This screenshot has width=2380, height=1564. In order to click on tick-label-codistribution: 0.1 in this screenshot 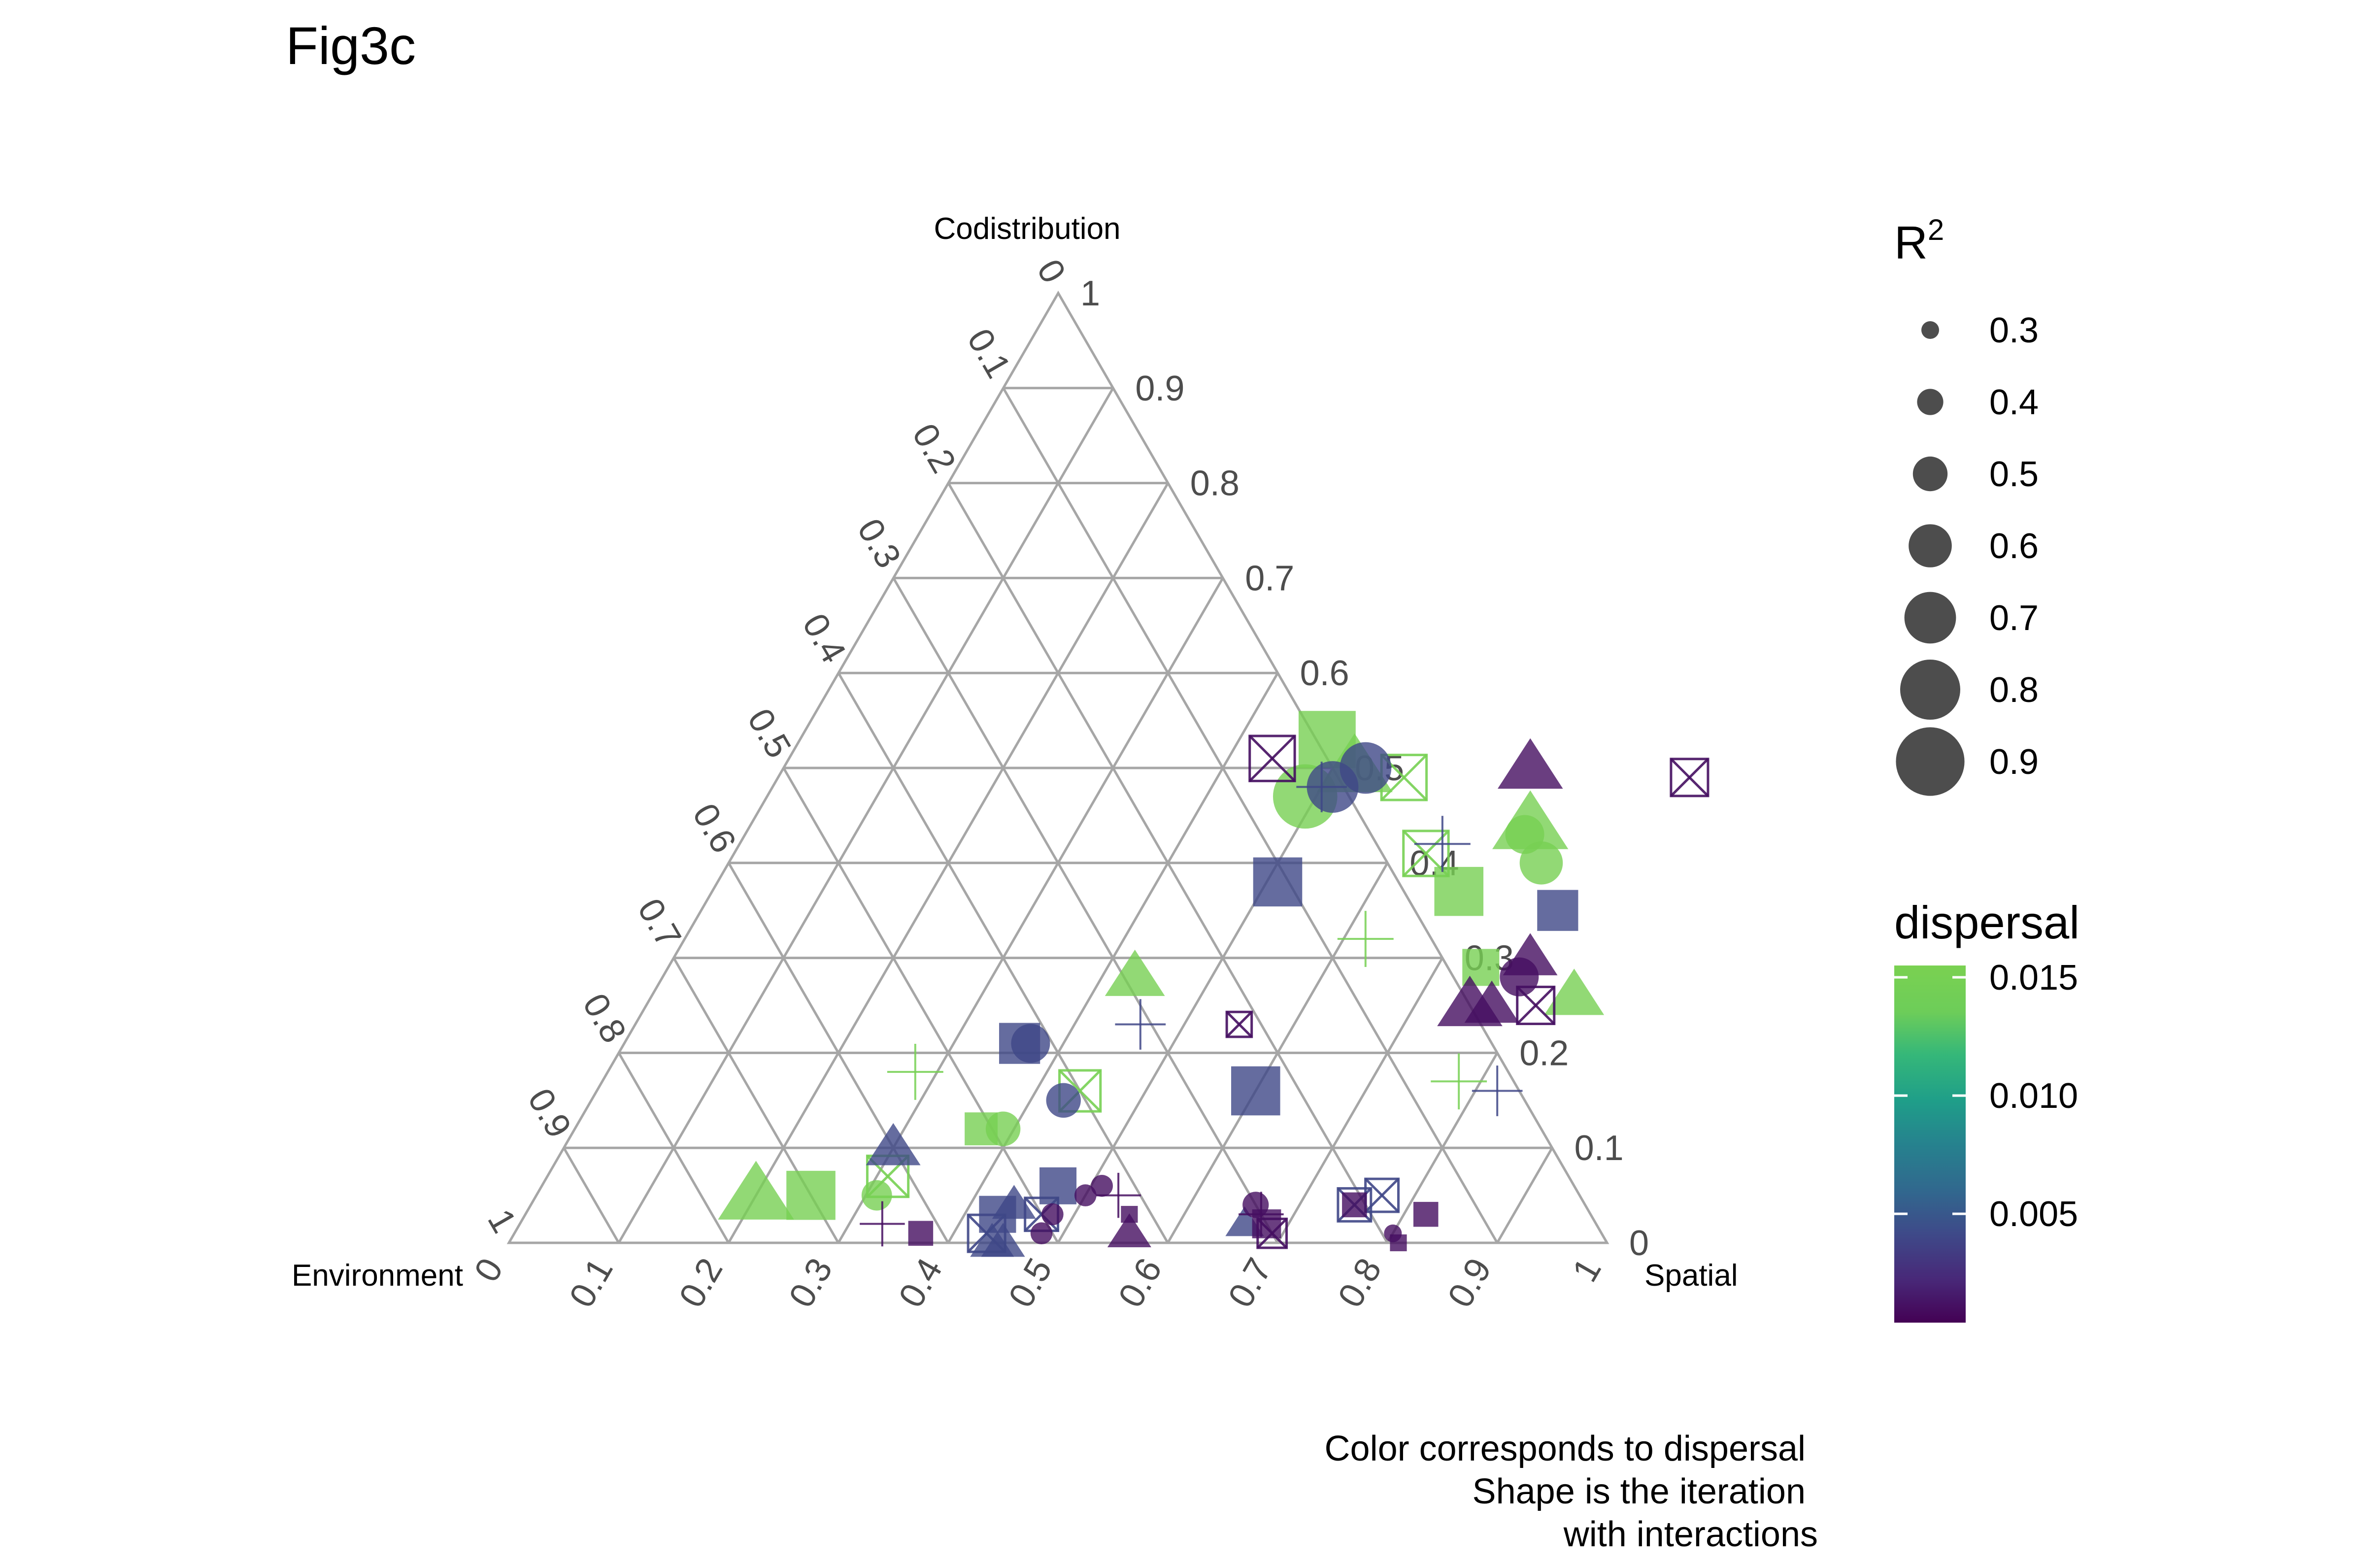, I will do `click(1599, 1148)`.